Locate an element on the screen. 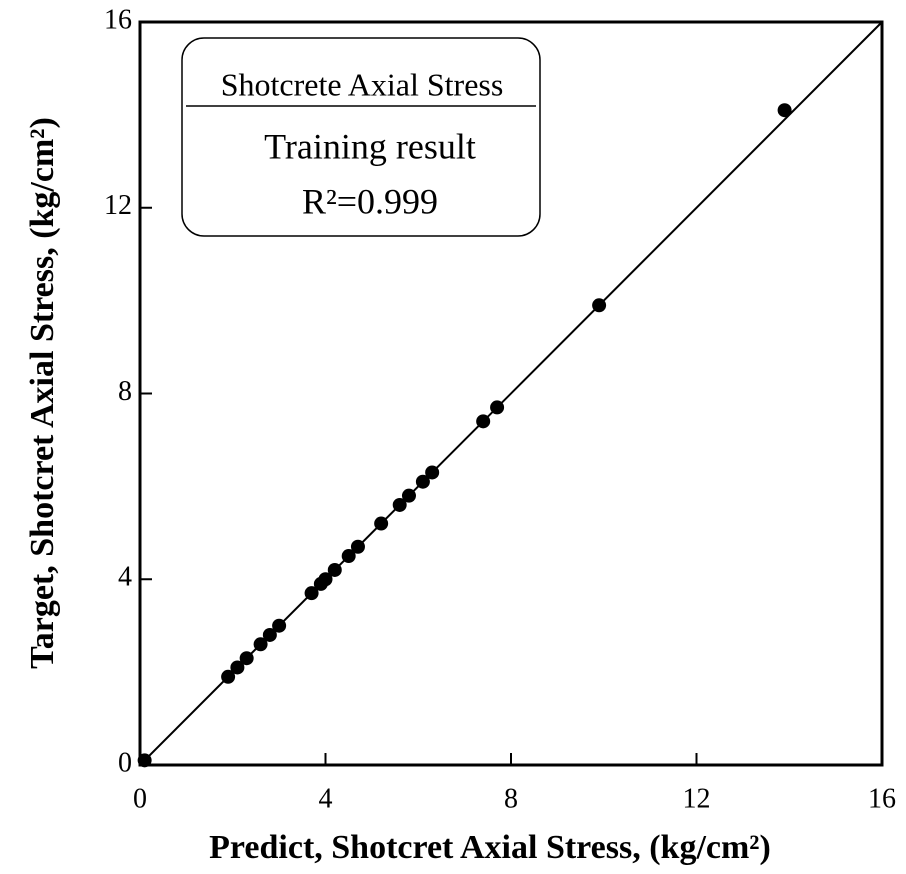 This screenshot has height=874, width=906. annotation-box is located at coordinates (361, 137).